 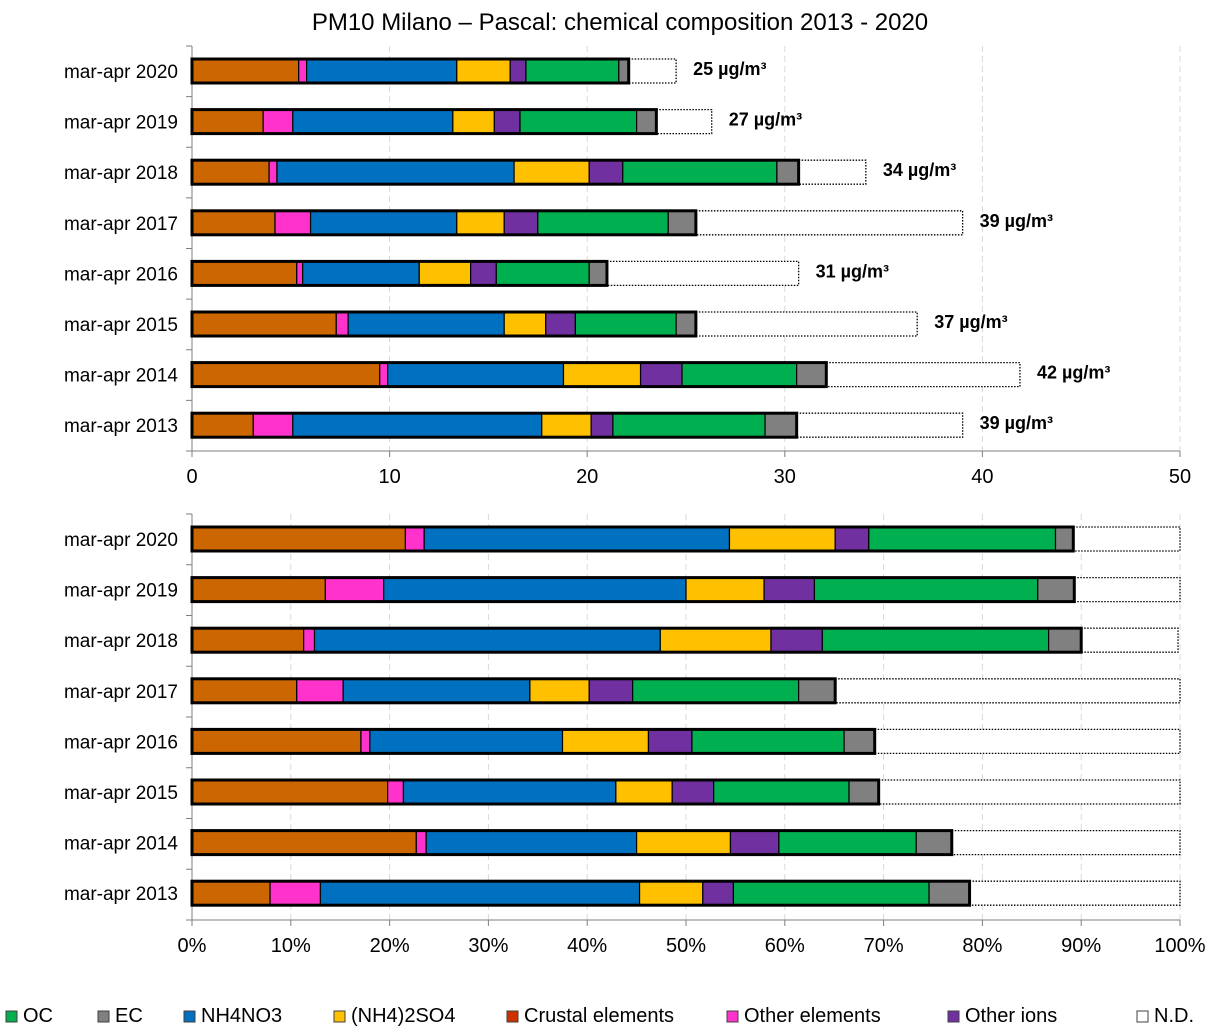 What do you see at coordinates (232, 1016) in the screenshot?
I see `legend-item: NH4NO3` at bounding box center [232, 1016].